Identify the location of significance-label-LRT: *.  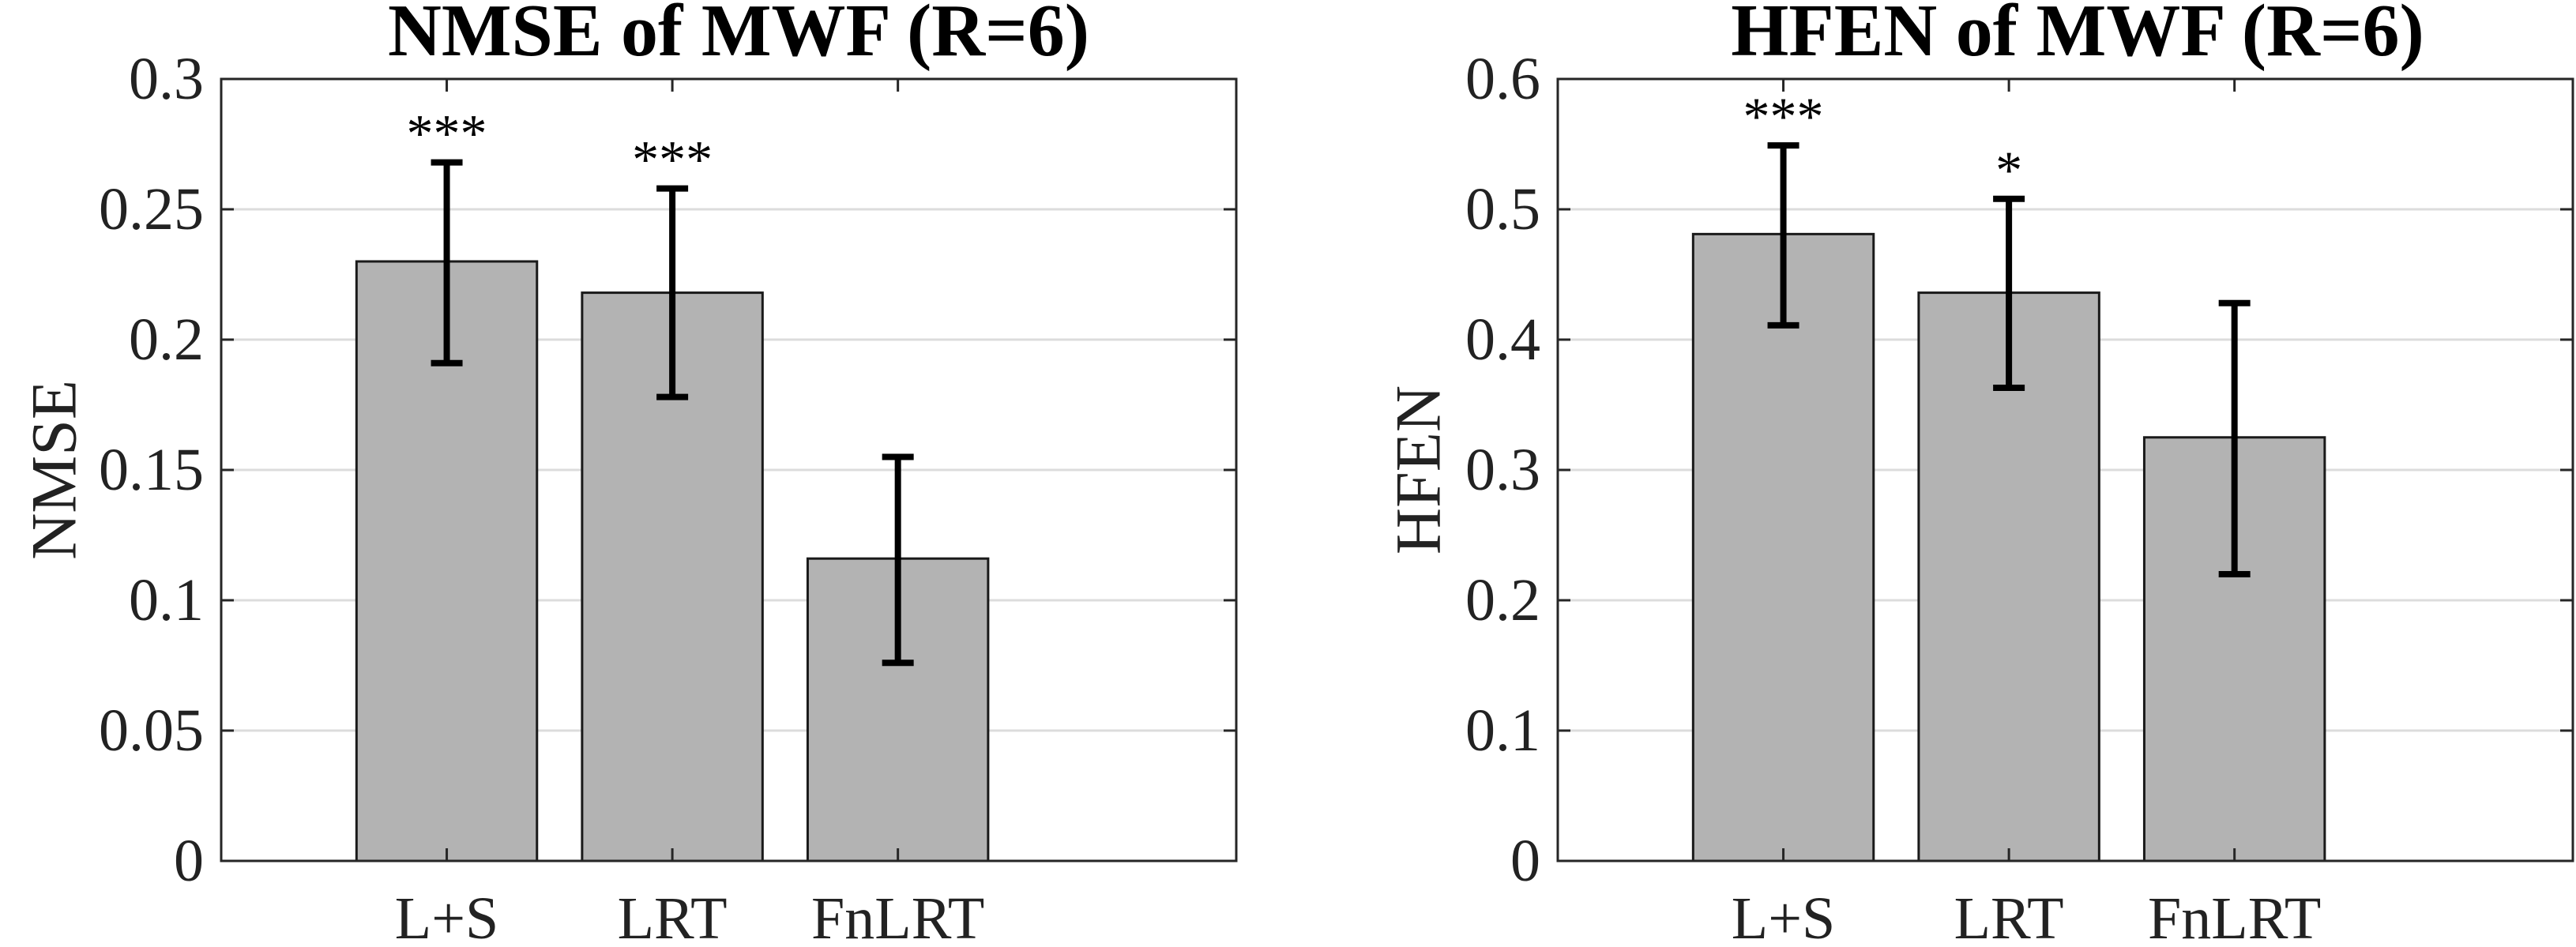
(2009, 170).